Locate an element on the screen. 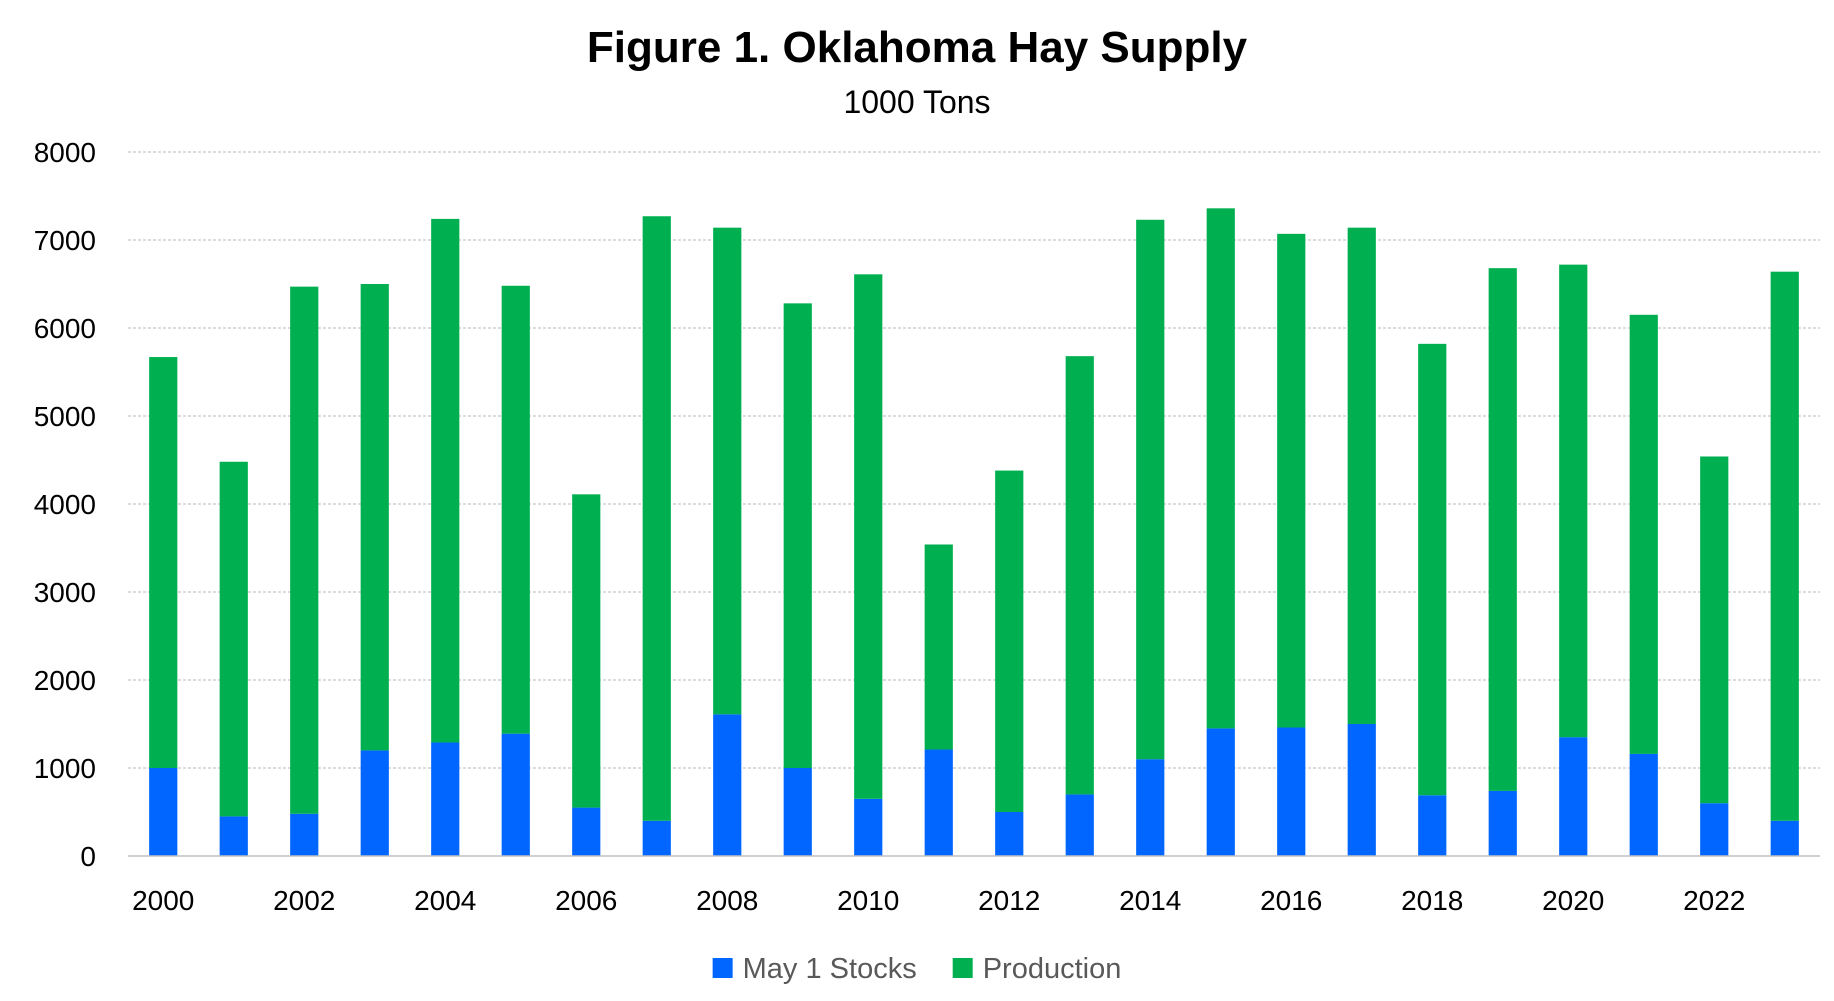 The image size is (1834, 1001). bar-may-1-stocks-2021 is located at coordinates (1643, 804).